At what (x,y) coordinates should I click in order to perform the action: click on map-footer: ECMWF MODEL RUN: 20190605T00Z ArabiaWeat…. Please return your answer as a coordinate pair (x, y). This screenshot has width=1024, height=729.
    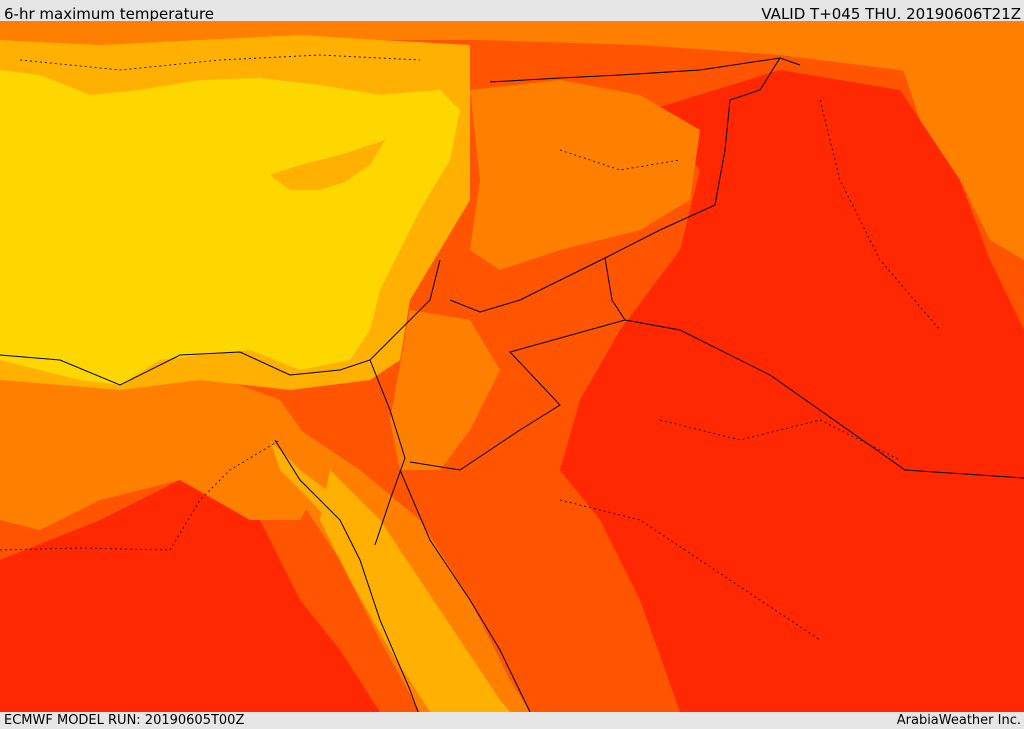
    Looking at the image, I should click on (512, 720).